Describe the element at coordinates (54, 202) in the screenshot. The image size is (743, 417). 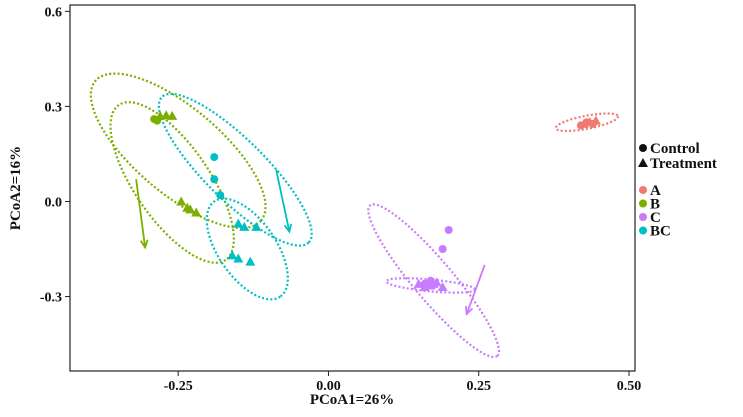
I see `y-tick-label: 0.0` at that location.